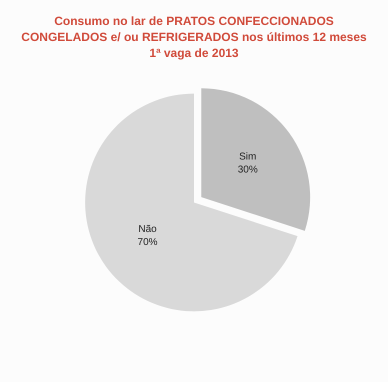 The width and height of the screenshot is (388, 382). Describe the element at coordinates (148, 230) in the screenshot. I see `slice-label: Não` at that location.